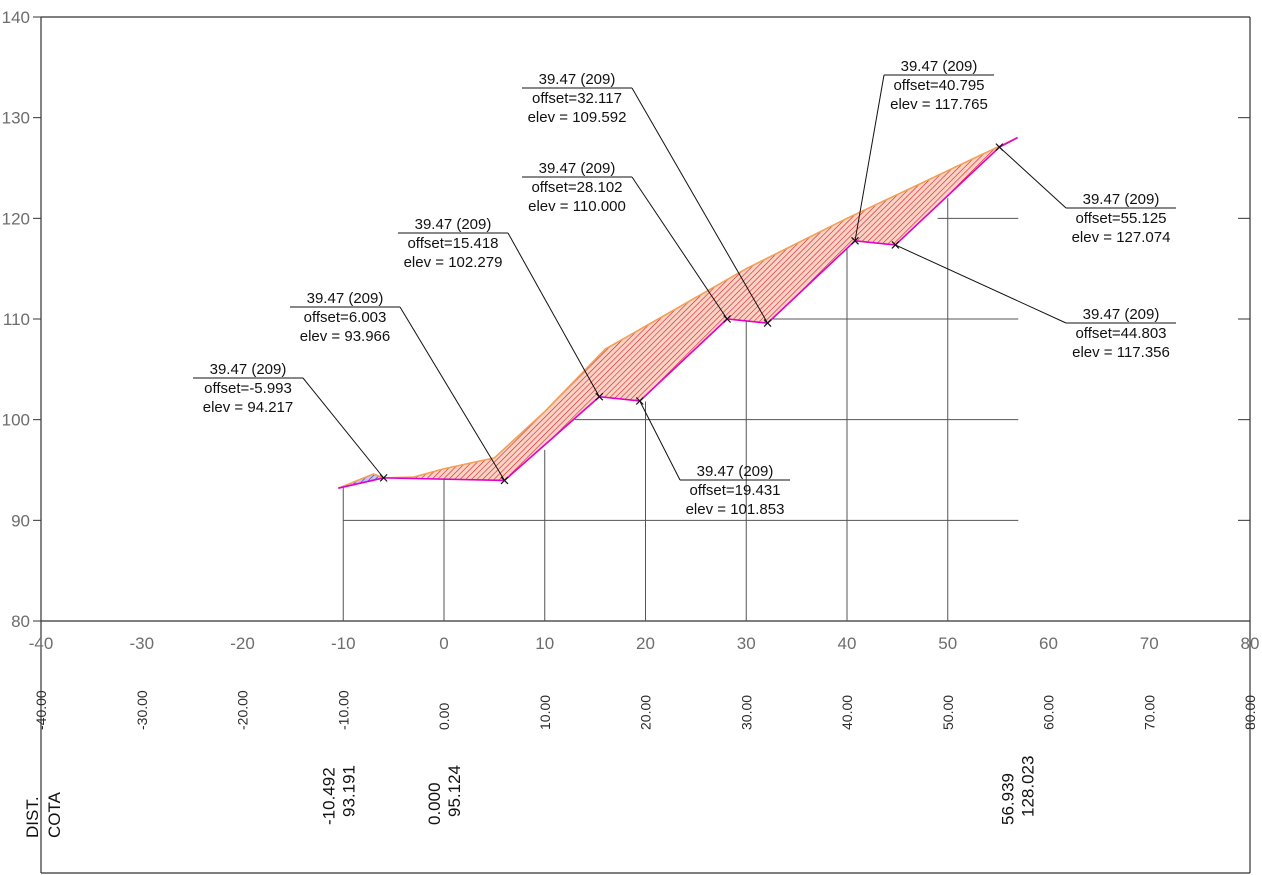  I want to click on point-offset: offset=44.803, so click(1120, 333).